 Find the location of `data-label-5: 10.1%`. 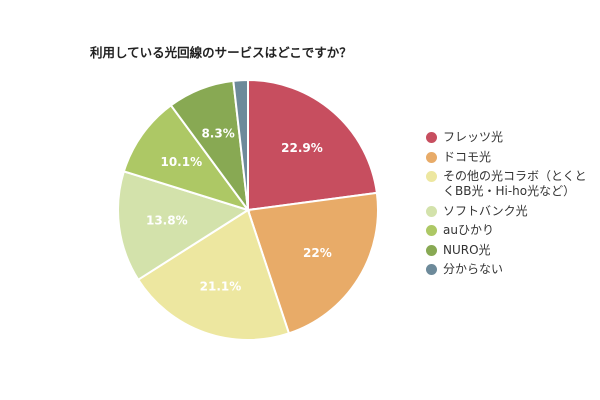

data-label-5: 10.1% is located at coordinates (181, 162).